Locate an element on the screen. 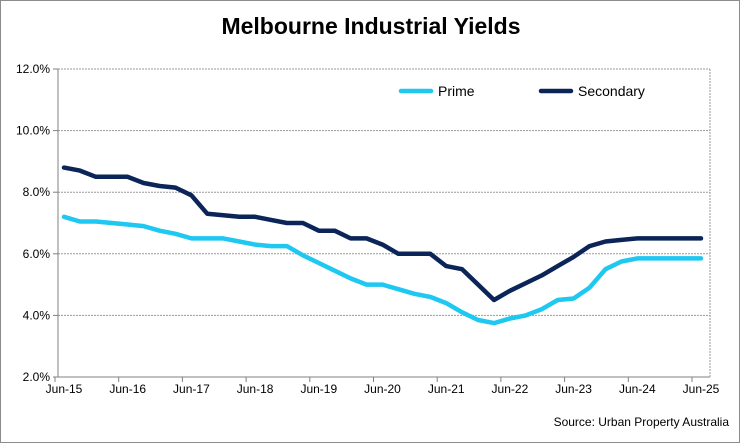 The height and width of the screenshot is (443, 740). x-tick-label: Jun-20 is located at coordinates (382, 389).